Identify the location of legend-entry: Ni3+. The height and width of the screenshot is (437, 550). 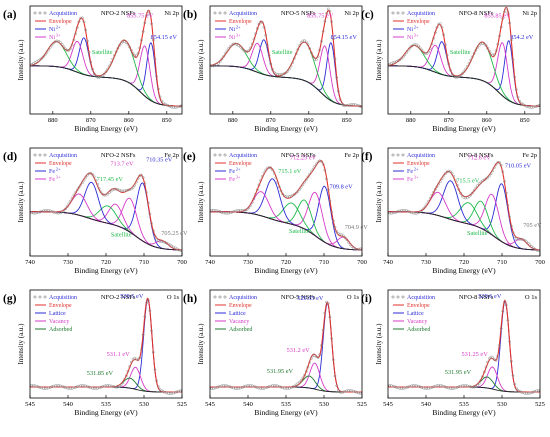
(228, 37).